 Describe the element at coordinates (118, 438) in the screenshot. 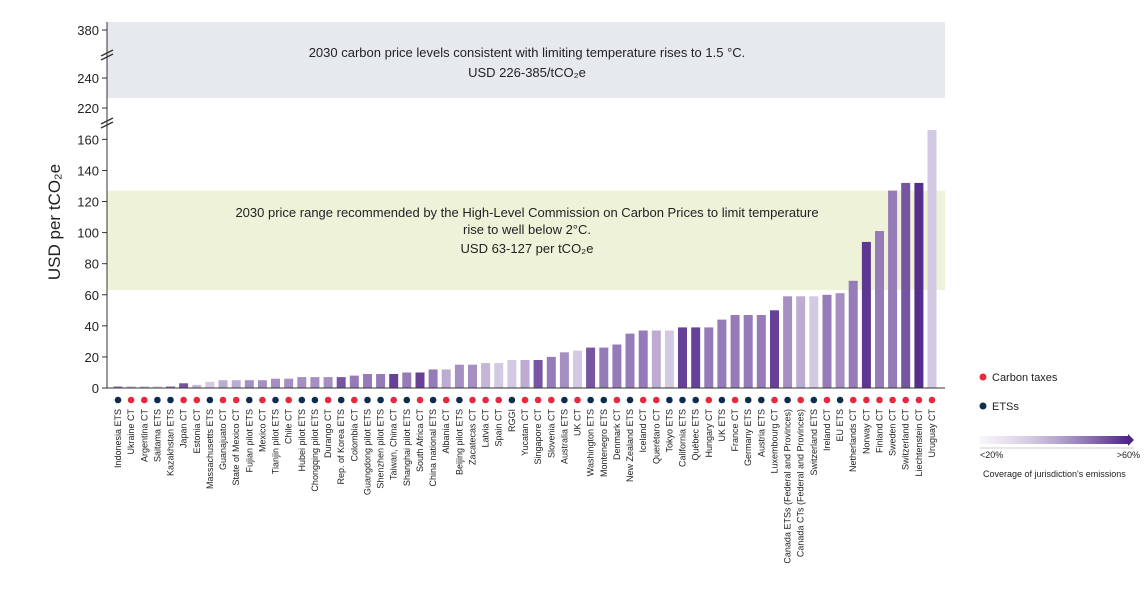

I see `x-tick-label-1: Indonesia ETS` at that location.